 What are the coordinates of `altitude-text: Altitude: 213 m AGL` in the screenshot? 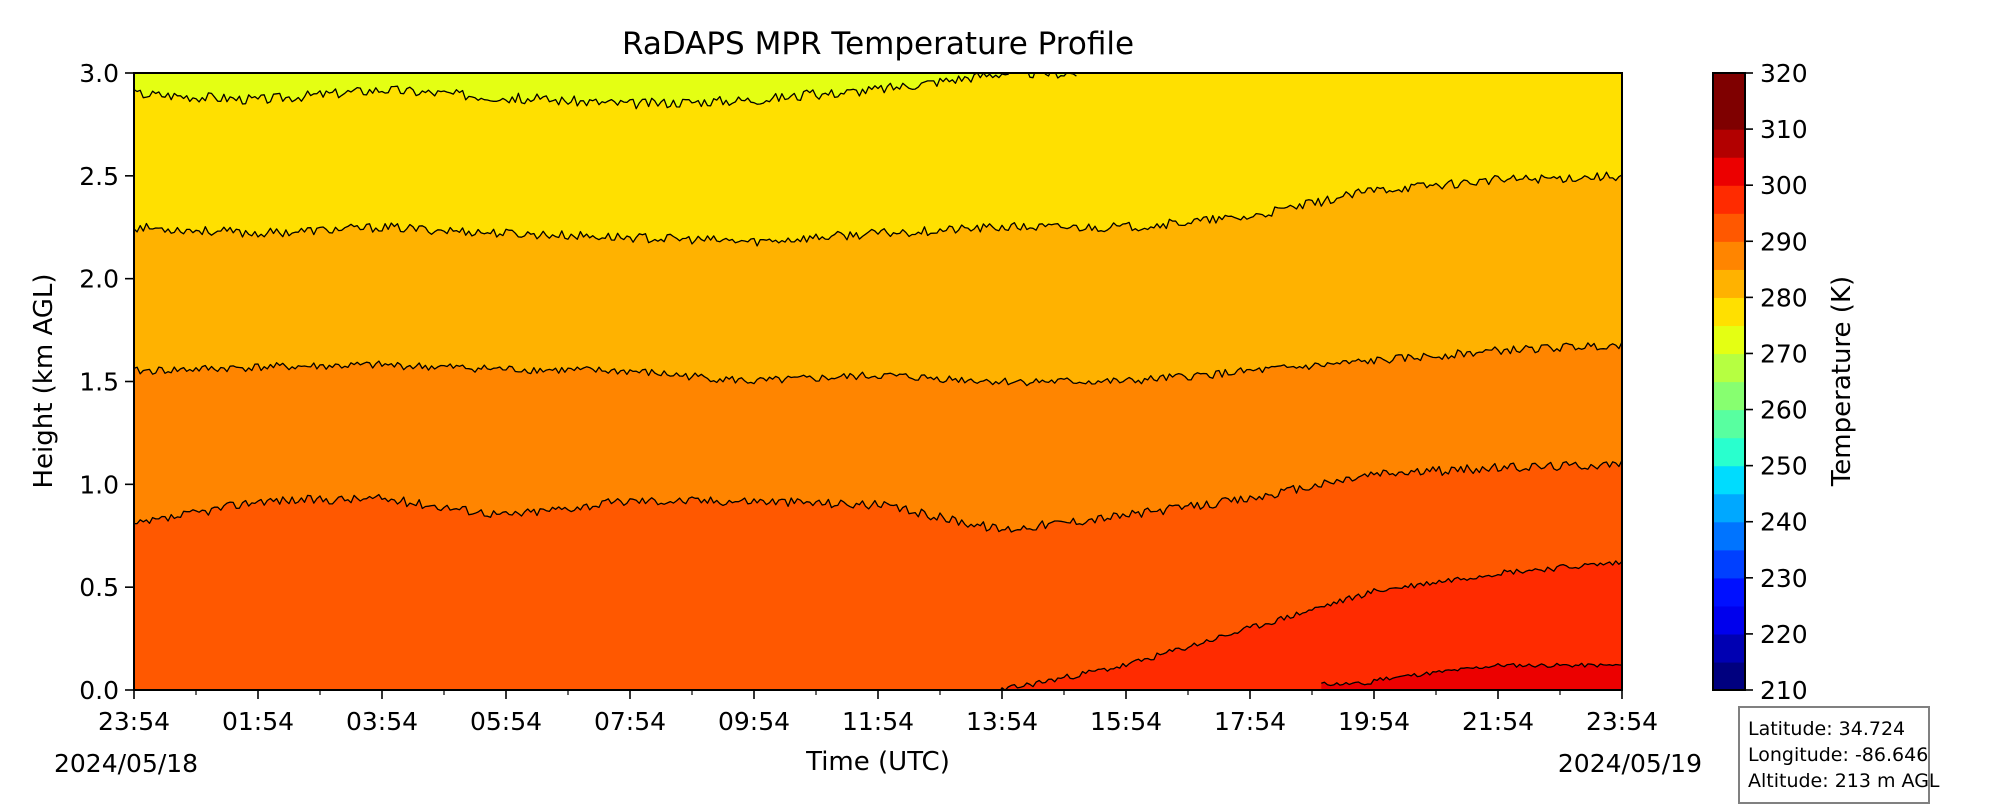 It's located at (1844, 781).